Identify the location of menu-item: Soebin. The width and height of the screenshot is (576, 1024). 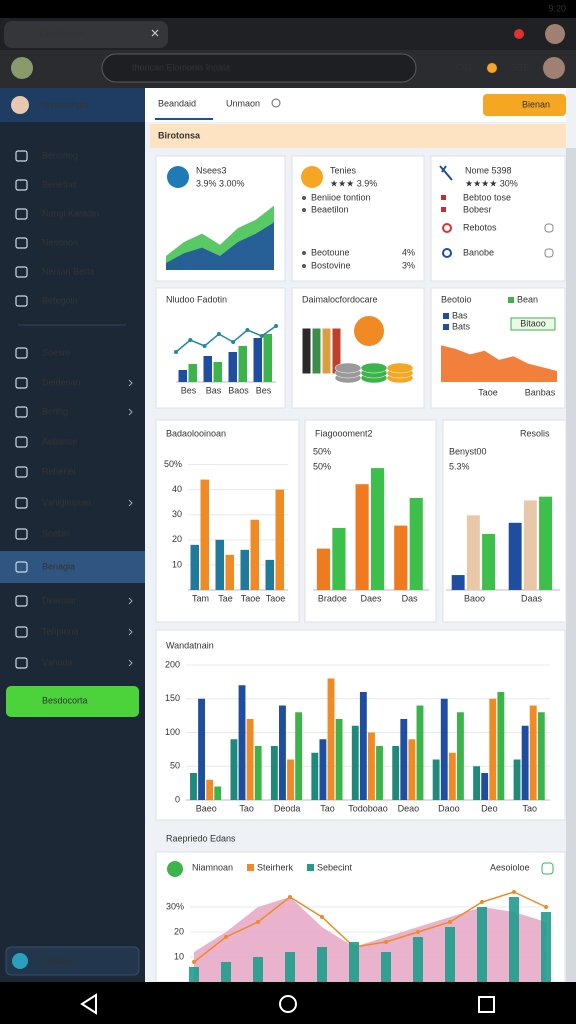
(56, 533).